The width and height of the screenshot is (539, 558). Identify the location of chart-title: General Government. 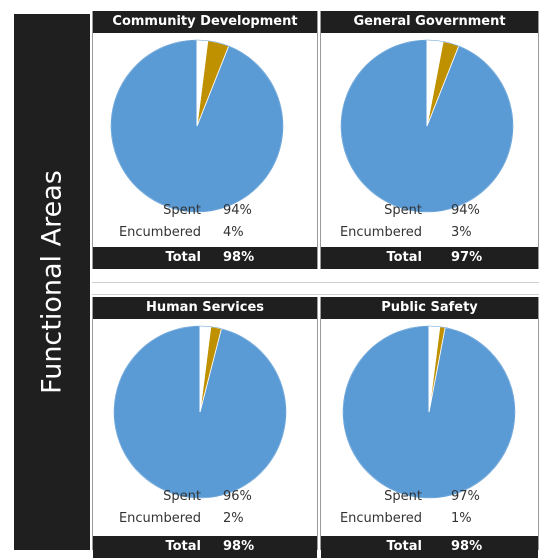
(429, 22).